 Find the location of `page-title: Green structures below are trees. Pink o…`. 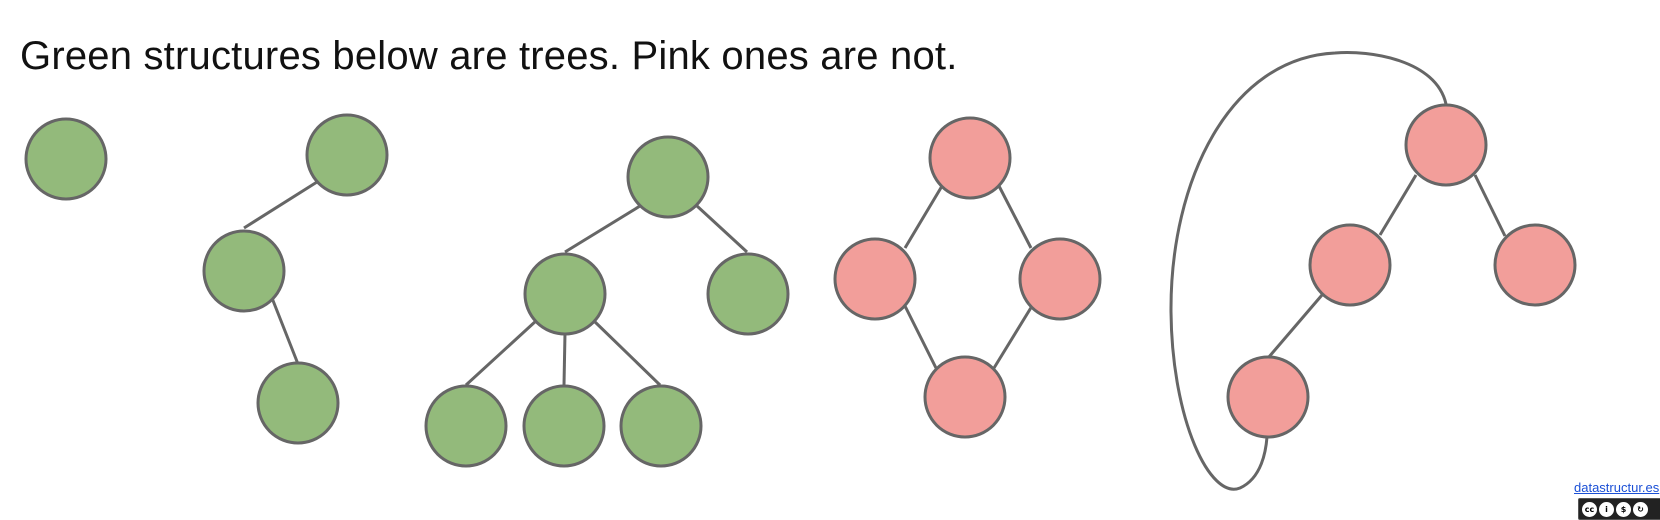

page-title: Green structures below are trees. Pink o… is located at coordinates (489, 56).